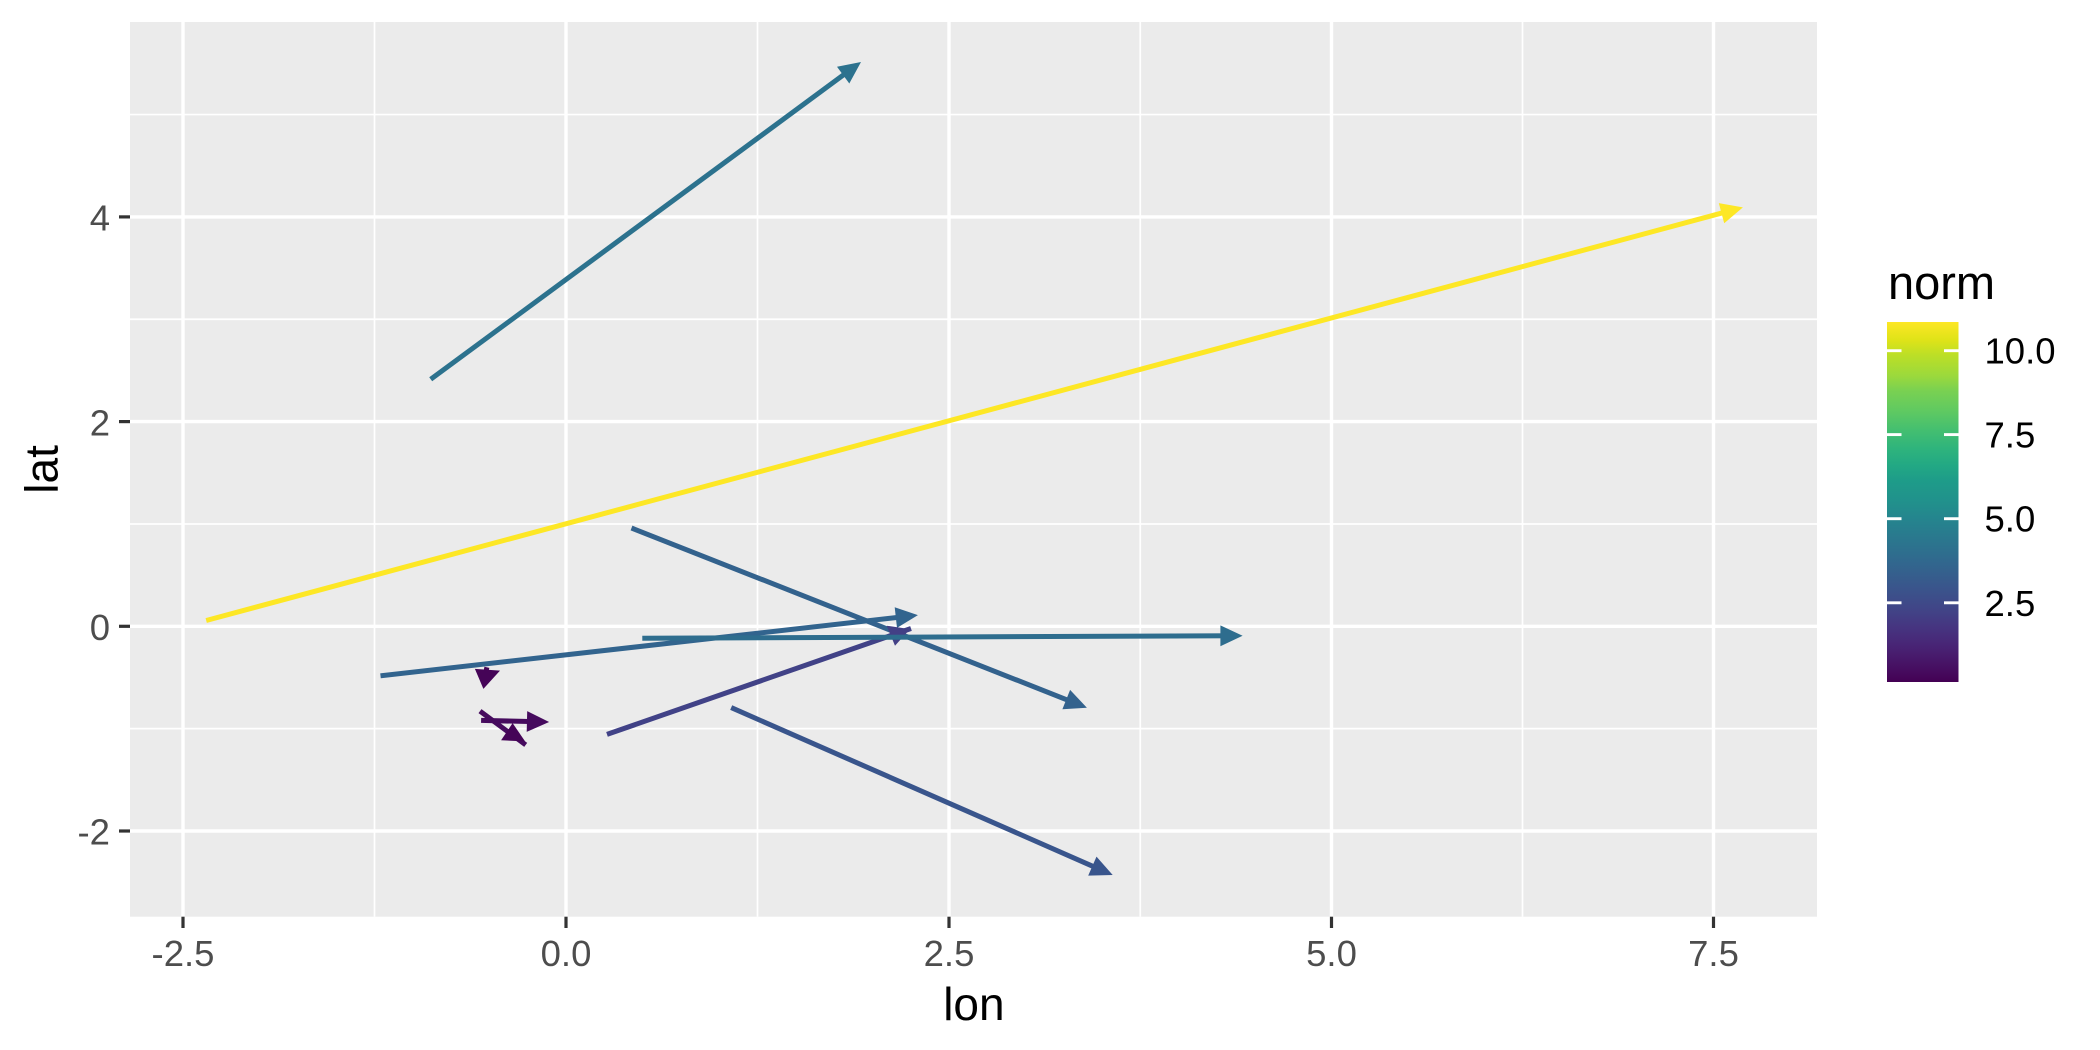 The image size is (2100, 1050). I want to click on svg-text: norm, so click(1941, 282).